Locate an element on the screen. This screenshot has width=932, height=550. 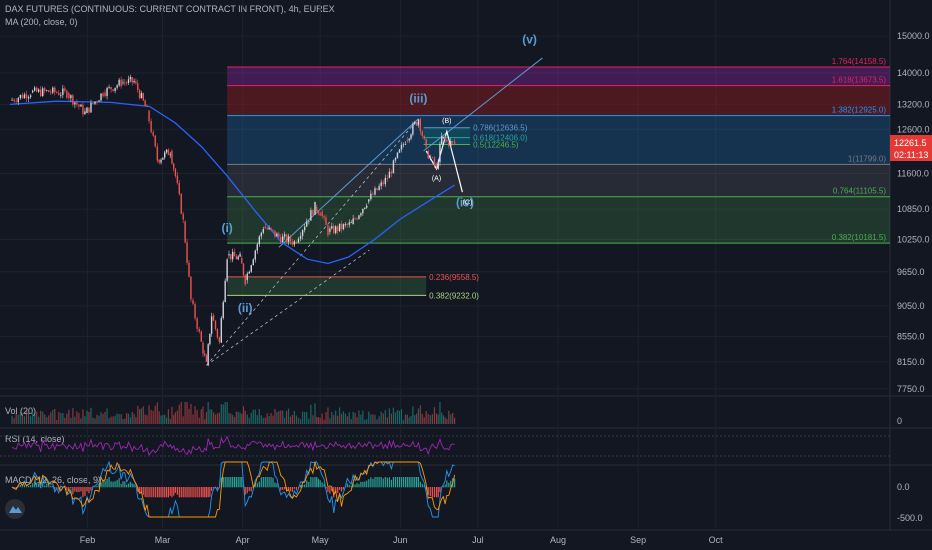
wave-label: (ii) is located at coordinates (245, 308).